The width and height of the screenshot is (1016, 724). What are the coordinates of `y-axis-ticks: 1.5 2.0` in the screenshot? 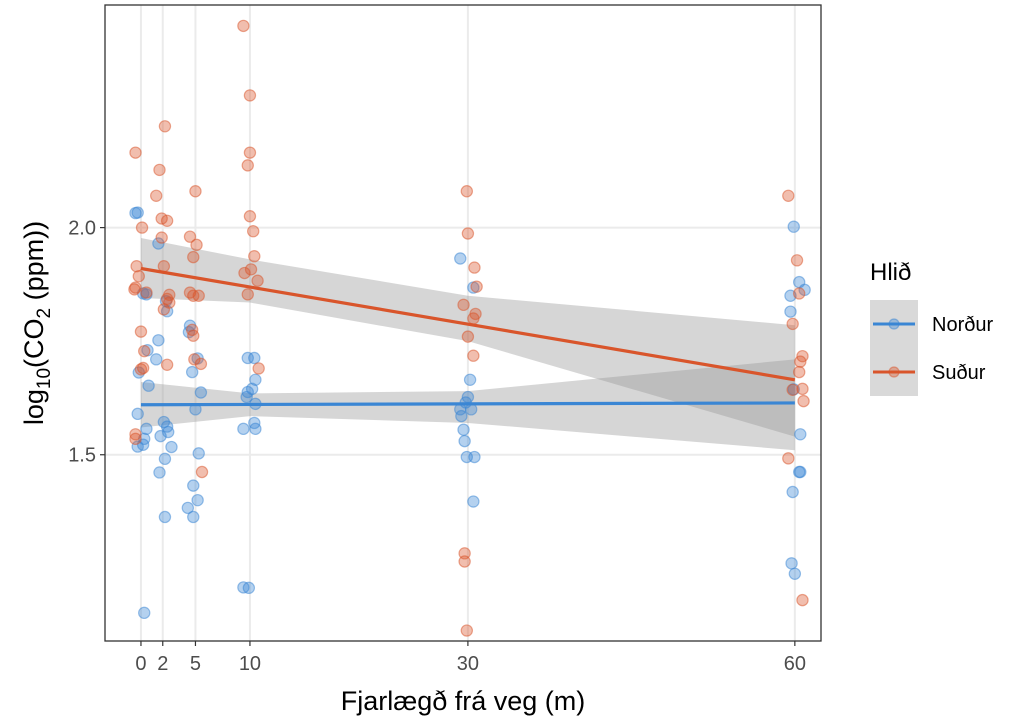 It's located at (86, 342).